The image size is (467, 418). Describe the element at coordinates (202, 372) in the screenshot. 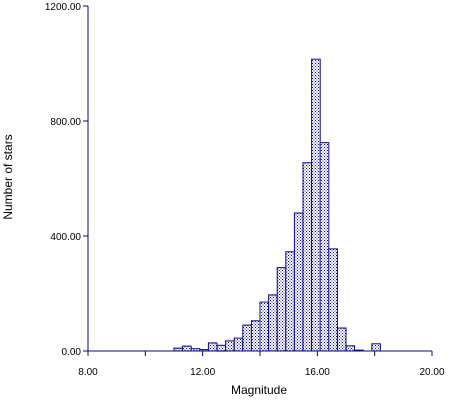

I see `x-tick-label: 12.00` at that location.